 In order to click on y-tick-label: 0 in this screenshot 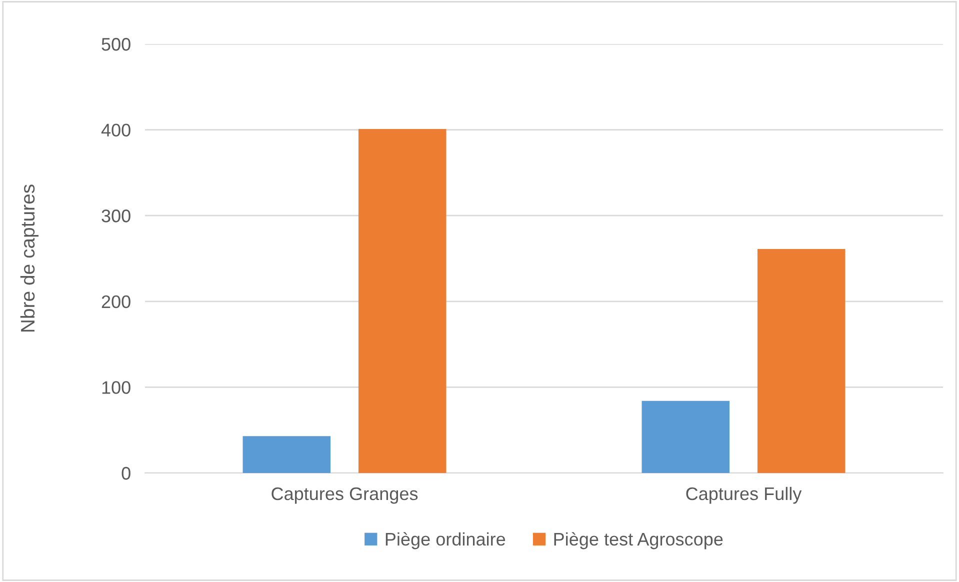, I will do `click(126, 473)`.